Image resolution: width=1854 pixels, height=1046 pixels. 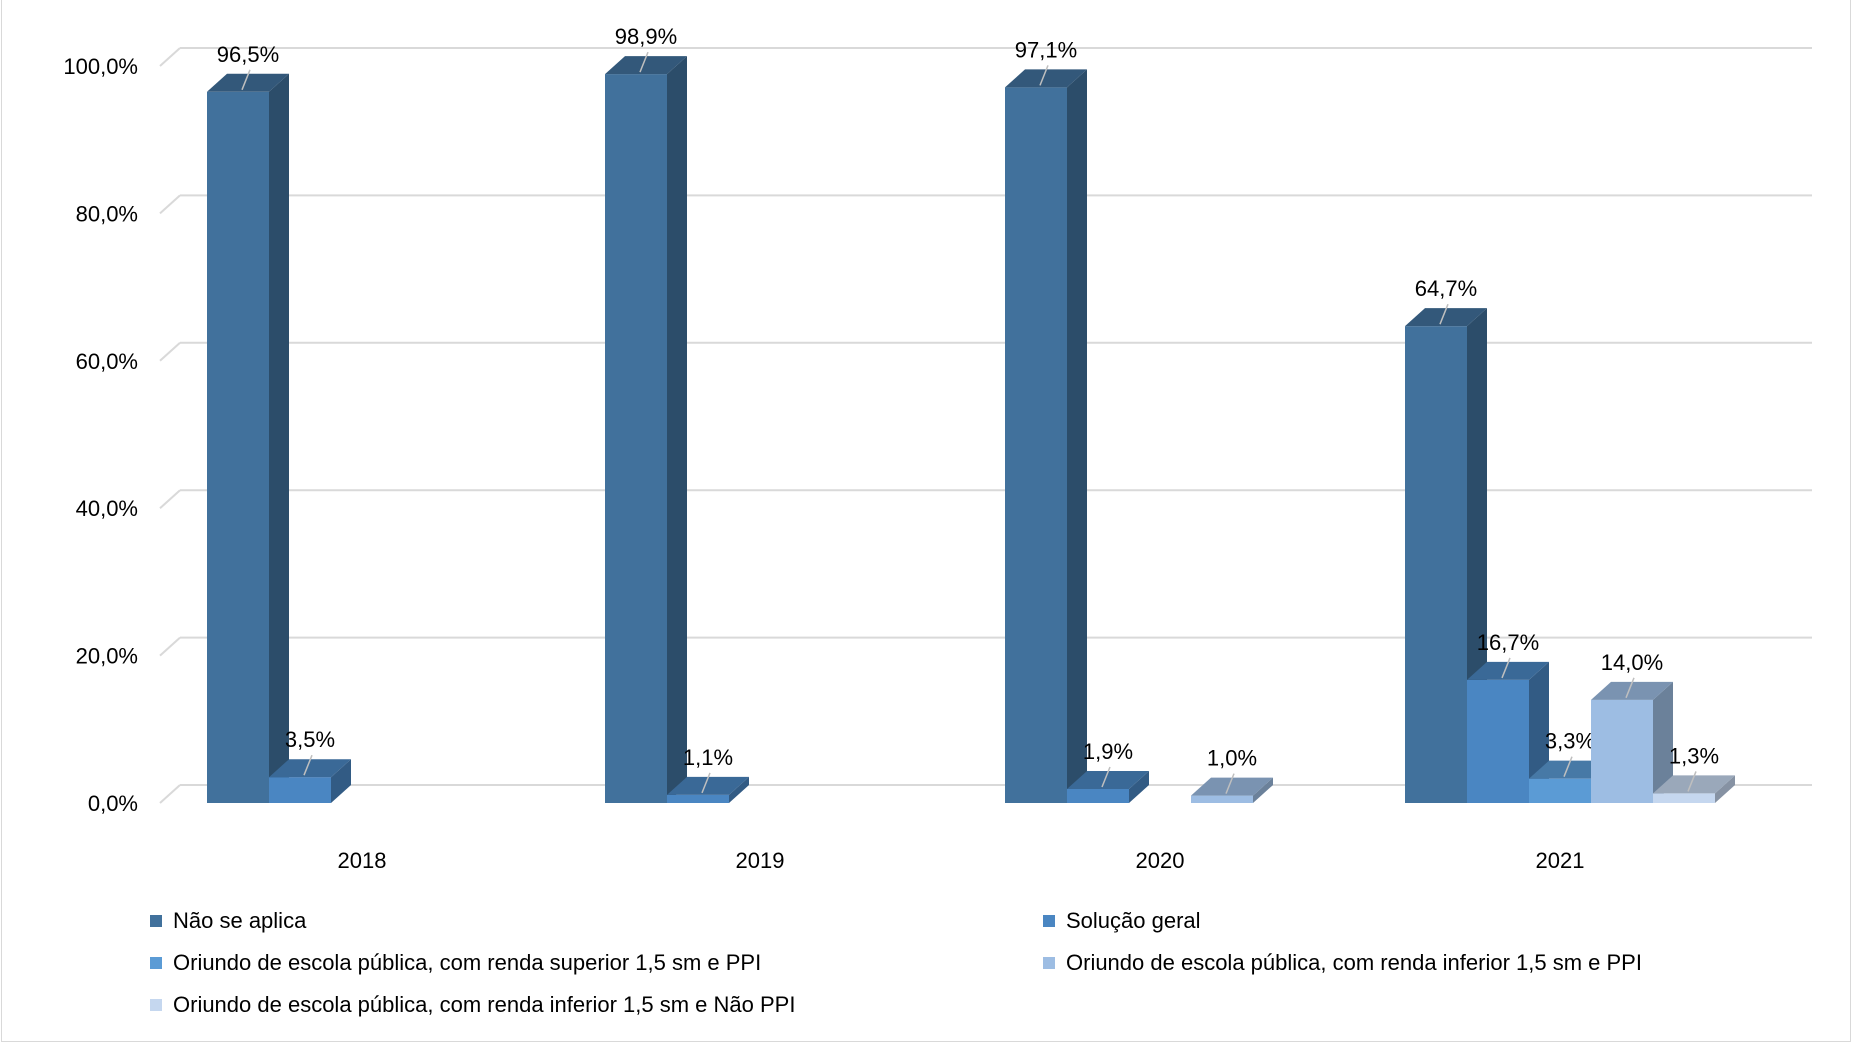 I want to click on x-tick-label: 2018, so click(x=362, y=860).